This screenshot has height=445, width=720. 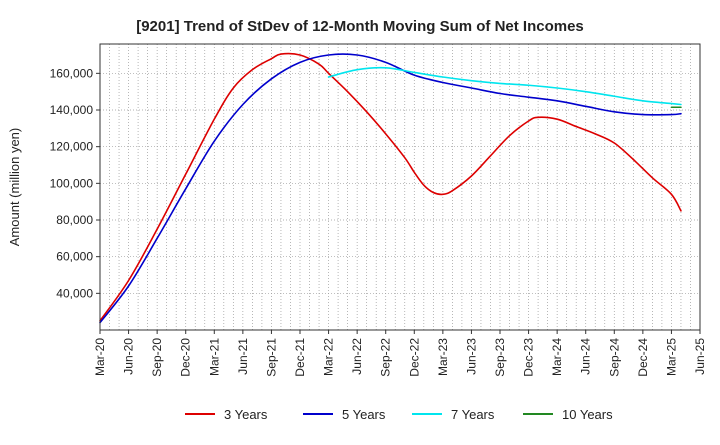 I want to click on x-tick-label: Jun-24, so click(x=586, y=356).